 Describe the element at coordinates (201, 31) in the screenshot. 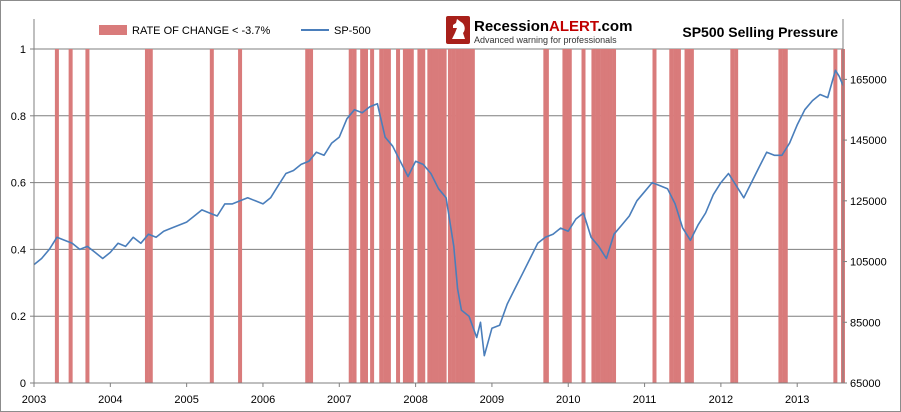

I see `legend-label-bars: RATE OF CHANGE < -3.7%` at that location.